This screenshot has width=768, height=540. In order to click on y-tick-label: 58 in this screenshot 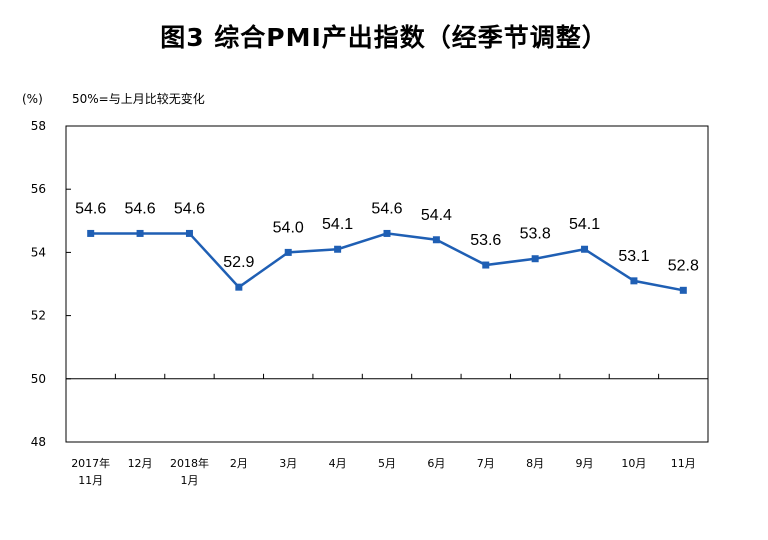, I will do `click(38, 126)`.